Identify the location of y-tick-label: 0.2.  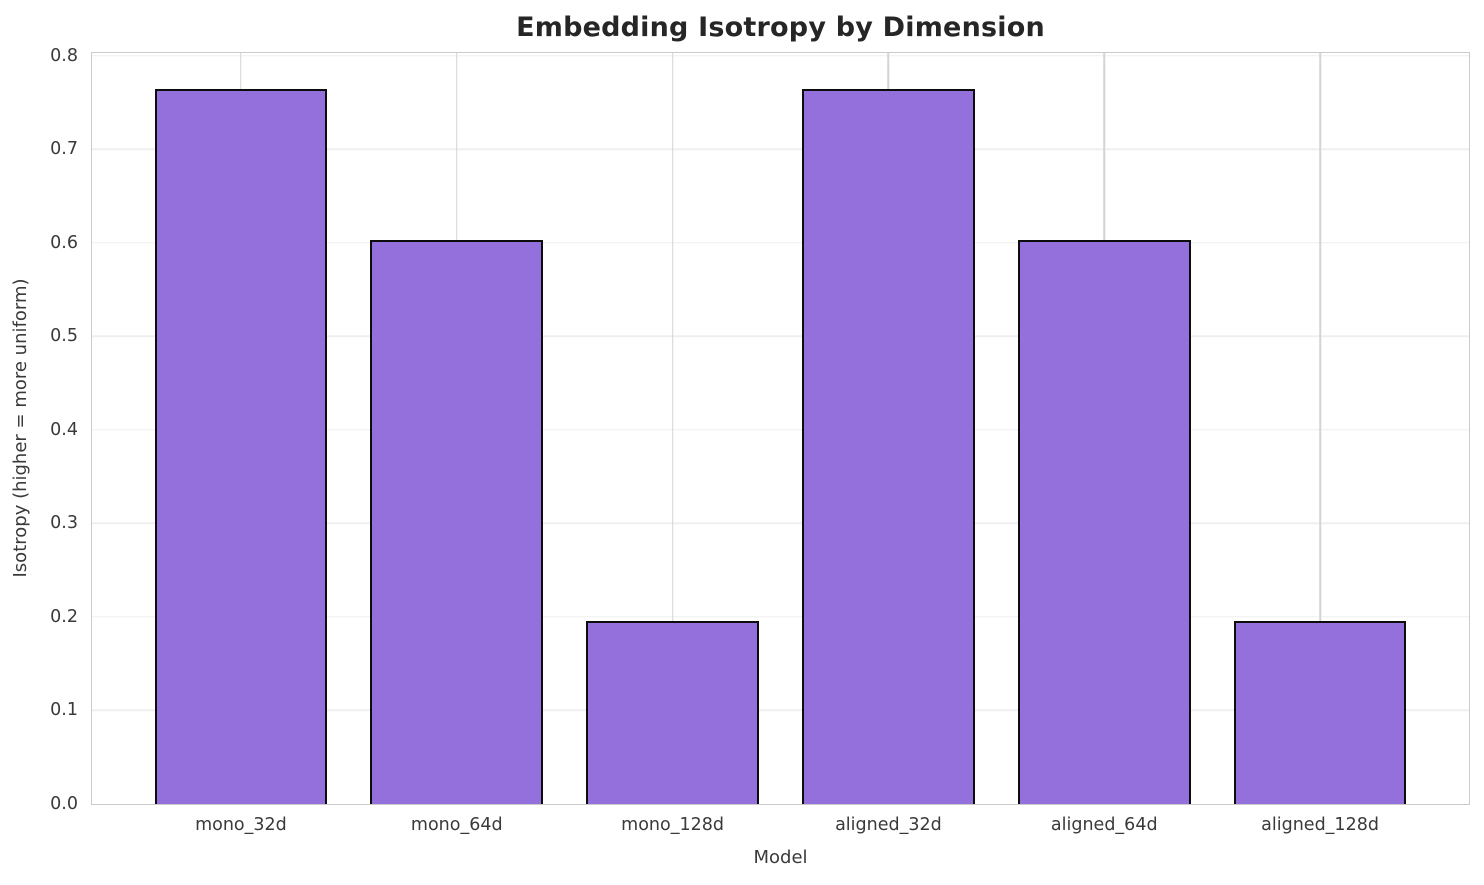
(64, 616).